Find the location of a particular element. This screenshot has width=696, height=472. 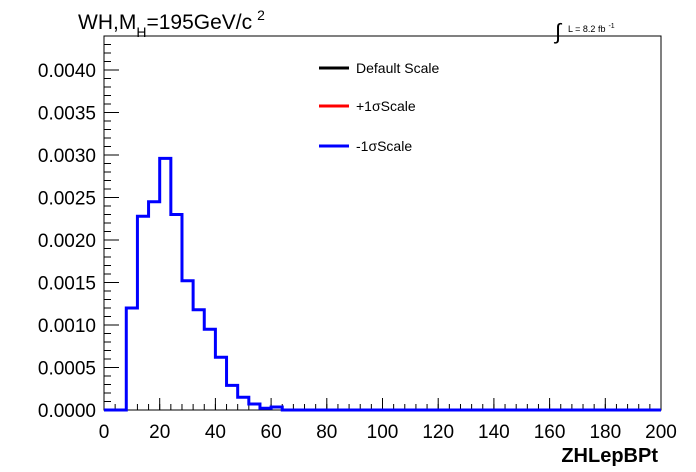

y-tick-label: 0.0025 is located at coordinates (67, 199).